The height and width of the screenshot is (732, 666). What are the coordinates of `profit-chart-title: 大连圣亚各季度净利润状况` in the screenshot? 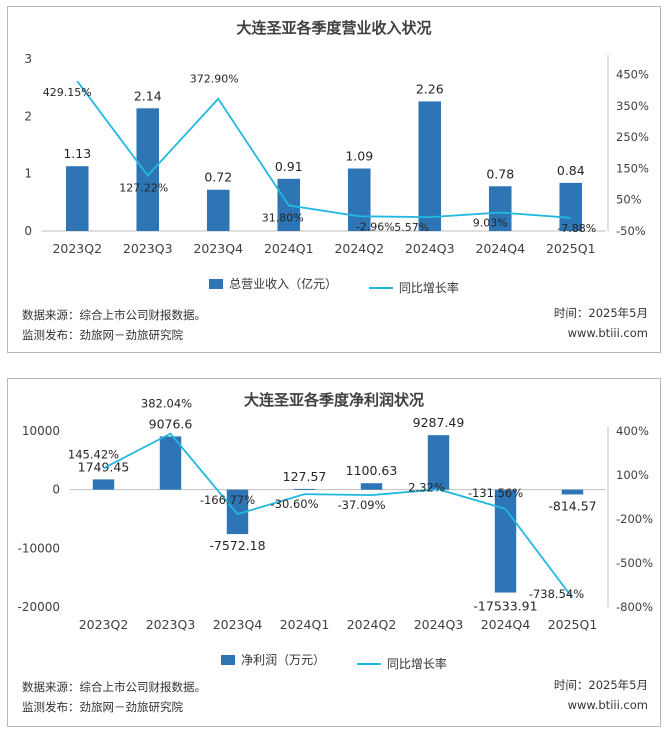 It's located at (333, 400).